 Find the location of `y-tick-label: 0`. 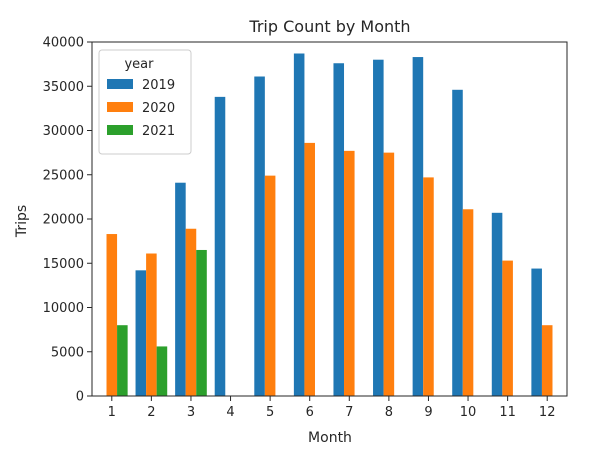

y-tick-label: 0 is located at coordinates (80, 397).